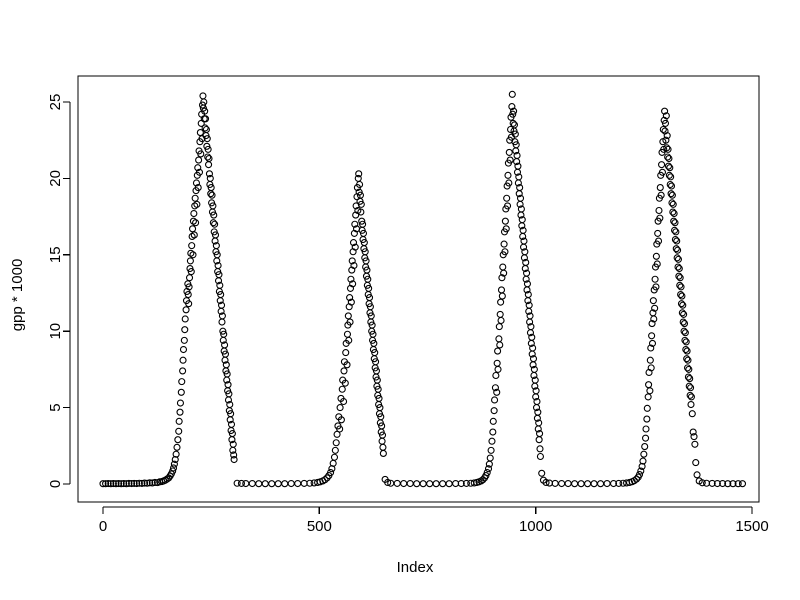  Describe the element at coordinates (319, 526) in the screenshot. I see `x-axis-tick-label: 500` at that location.